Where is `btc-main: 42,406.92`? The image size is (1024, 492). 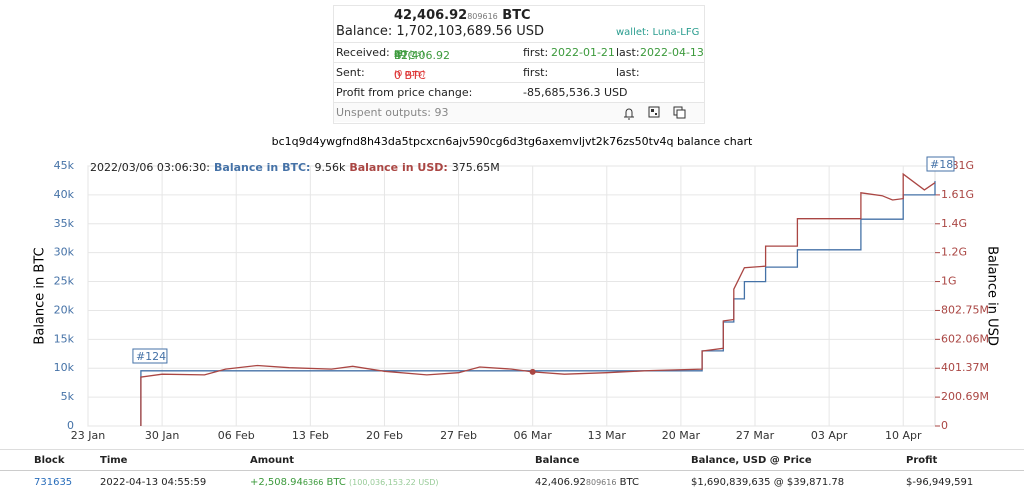
btc-main: 42,406.92 is located at coordinates (431, 15).